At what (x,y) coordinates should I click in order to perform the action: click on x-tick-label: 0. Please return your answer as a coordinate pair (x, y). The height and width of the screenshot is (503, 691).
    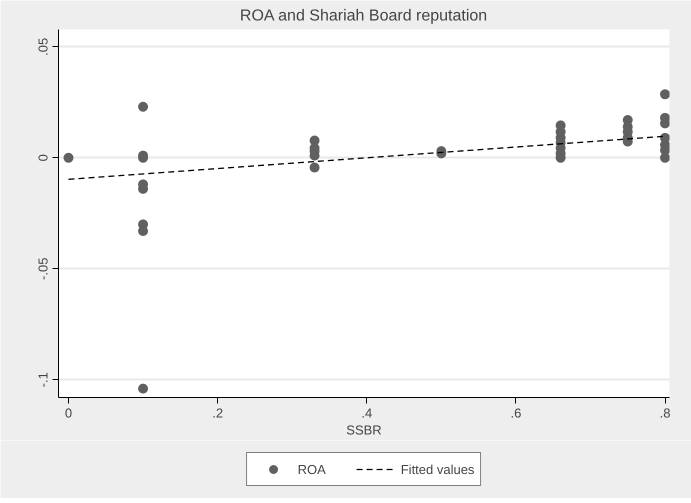
    Looking at the image, I should click on (68, 413).